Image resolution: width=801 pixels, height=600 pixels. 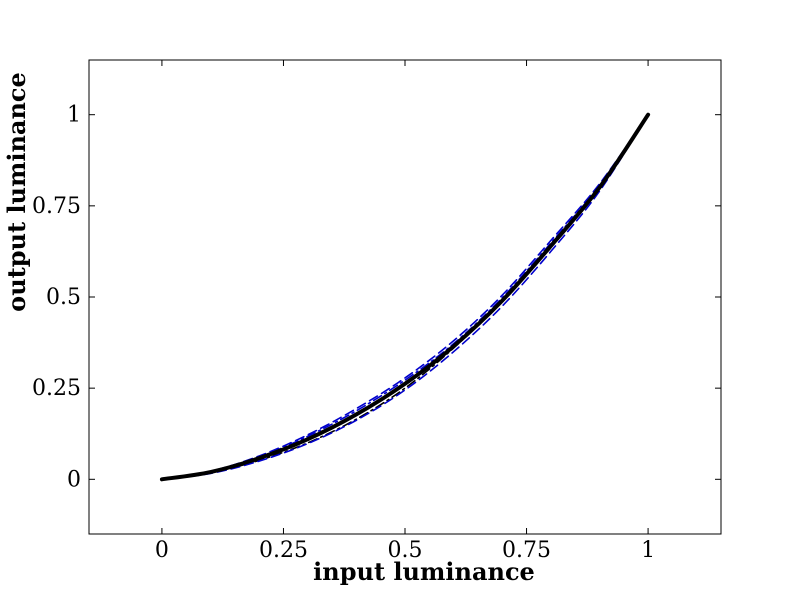 I want to click on y-tick-label: 0.5, so click(x=63, y=297).